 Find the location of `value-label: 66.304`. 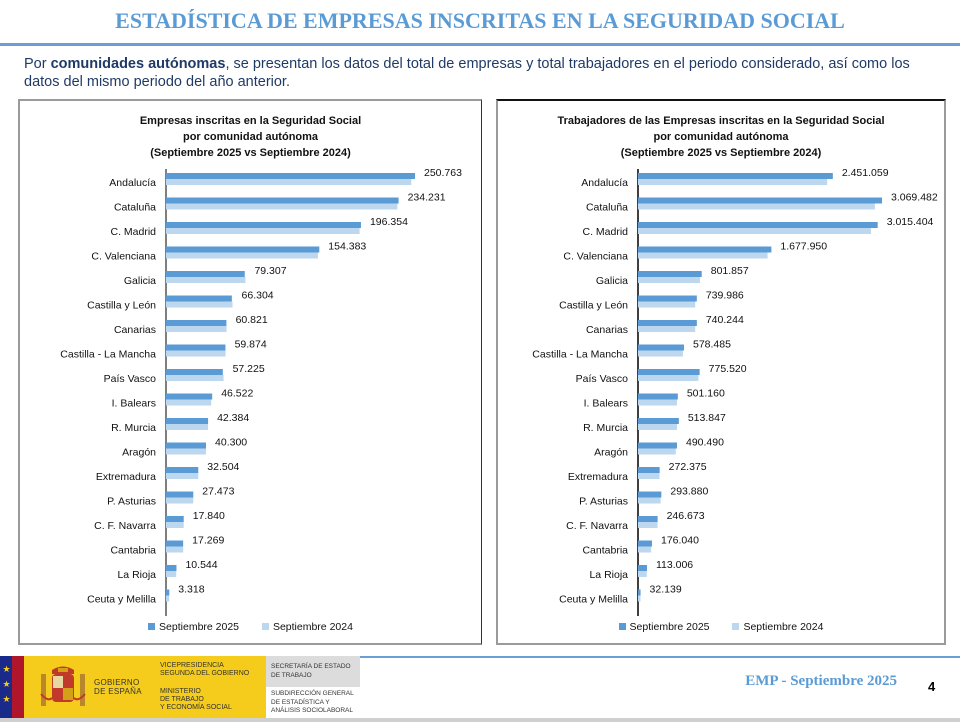

value-label: 66.304 is located at coordinates (258, 296).